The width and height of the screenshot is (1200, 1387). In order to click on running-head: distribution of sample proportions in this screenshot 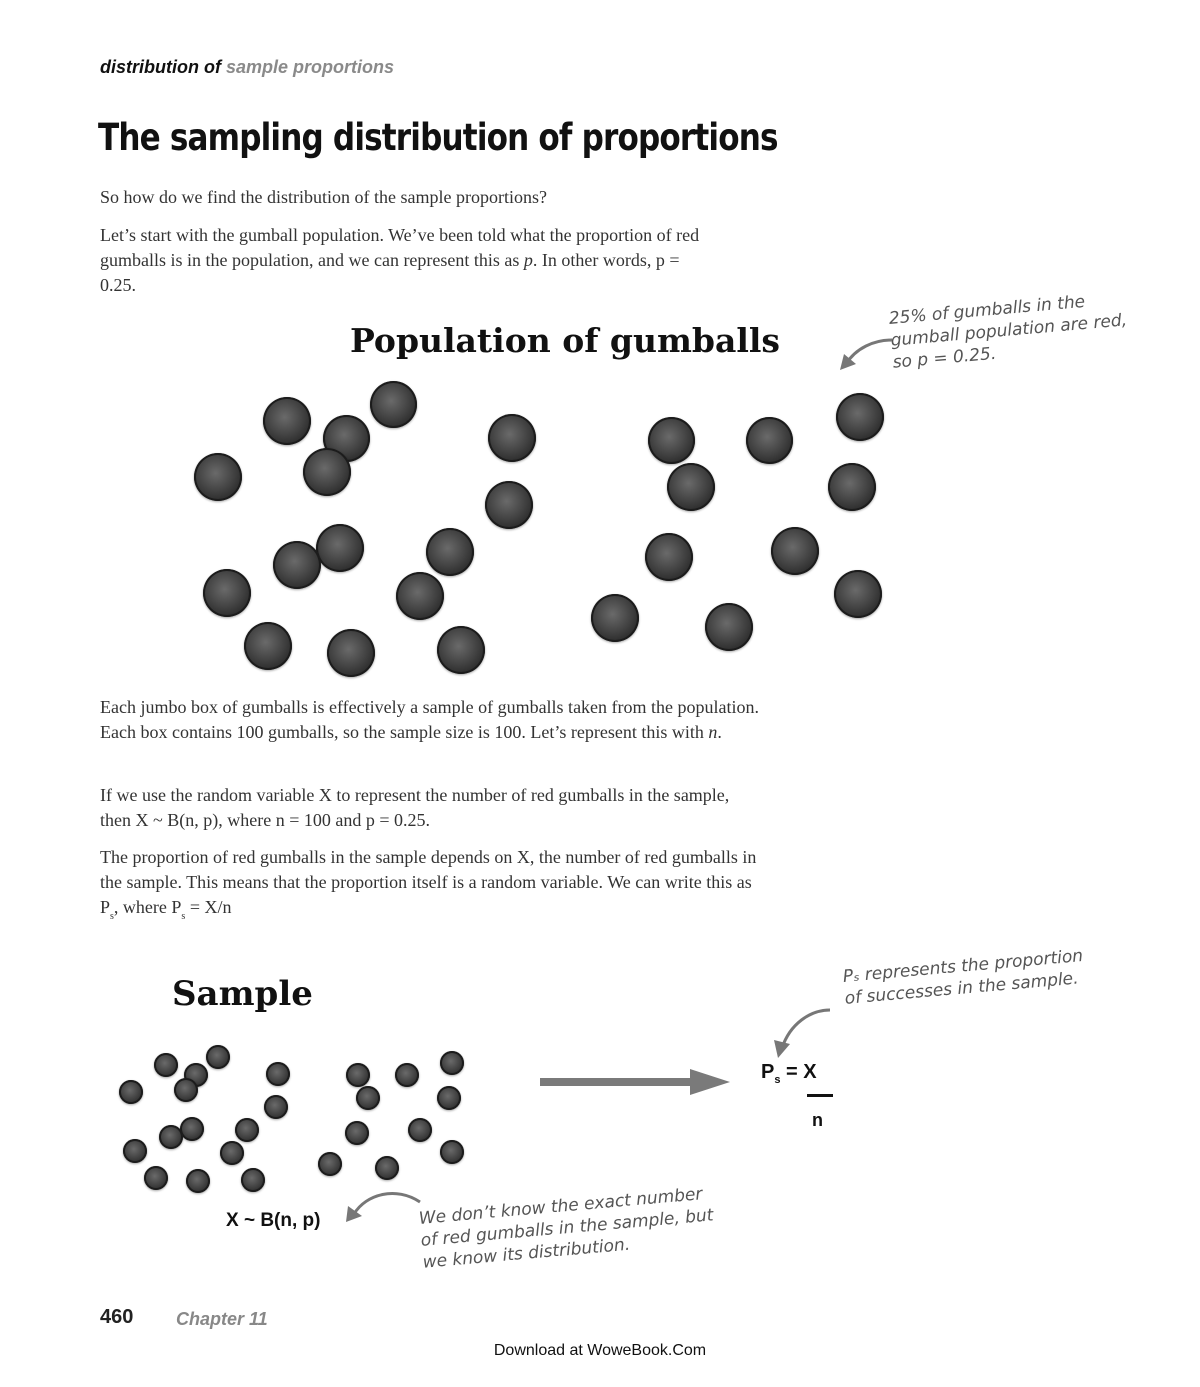, I will do `click(247, 67)`.